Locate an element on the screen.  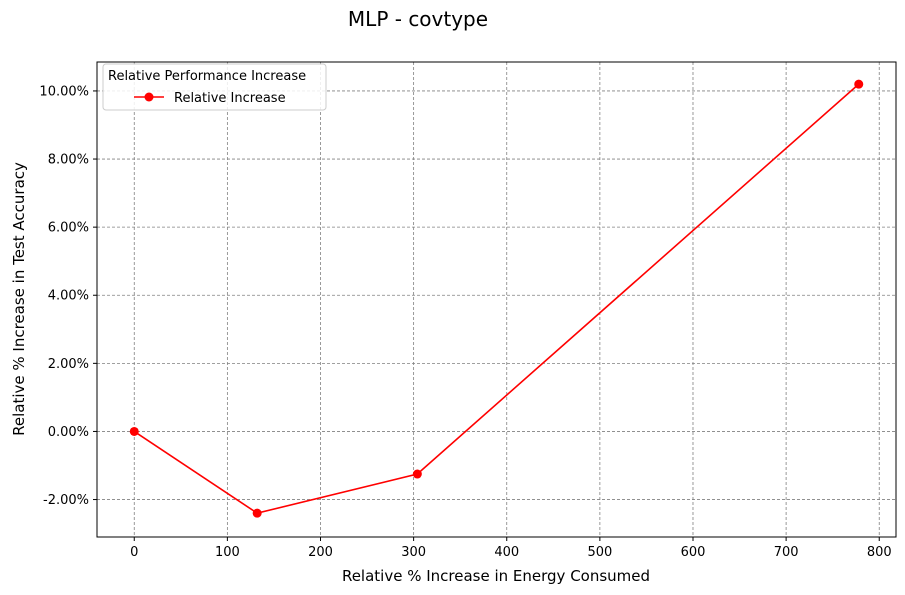
x-tick-label: 600 is located at coordinates (693, 552).